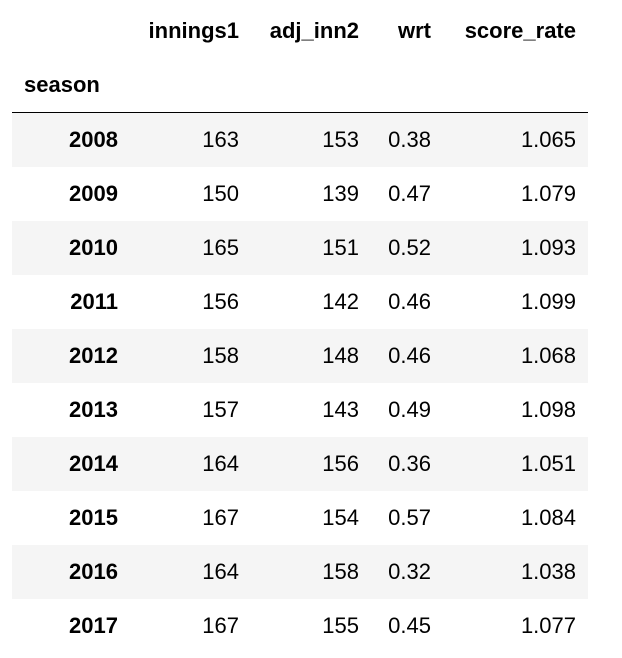 The image size is (622, 658). I want to click on score-rate-cell: 1.051, so click(548, 463).